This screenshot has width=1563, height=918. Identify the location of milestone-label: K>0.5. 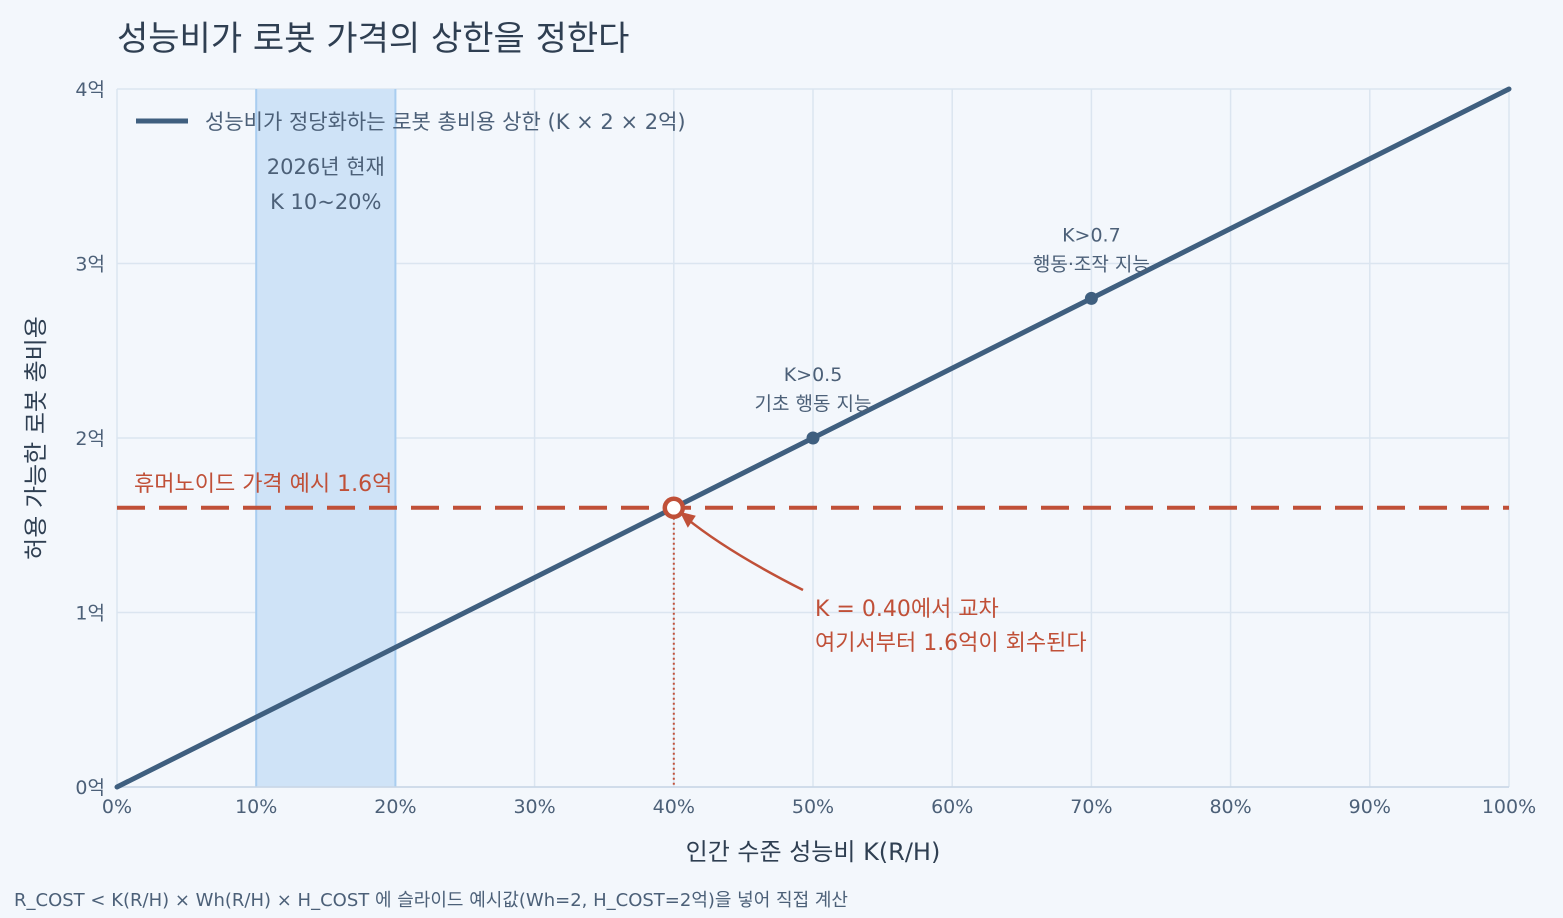
(813, 375).